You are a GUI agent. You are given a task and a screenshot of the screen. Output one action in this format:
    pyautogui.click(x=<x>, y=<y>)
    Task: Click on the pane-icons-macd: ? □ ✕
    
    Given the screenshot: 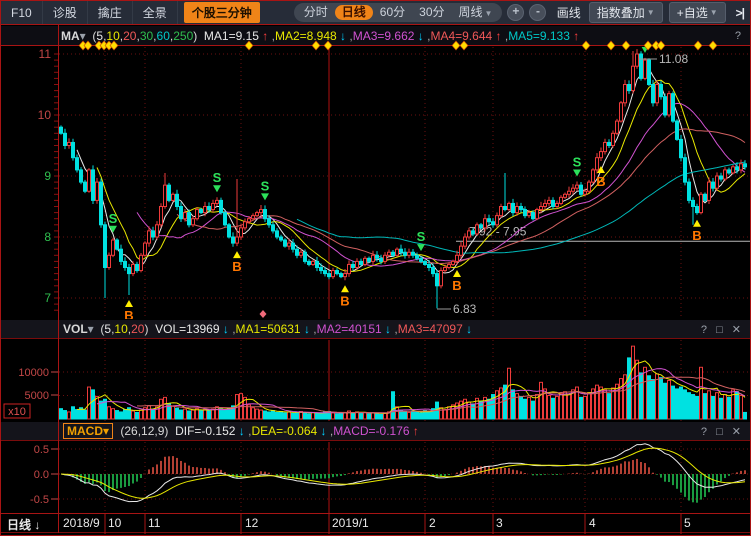 What is the action you would take?
    pyautogui.click(x=722, y=431)
    